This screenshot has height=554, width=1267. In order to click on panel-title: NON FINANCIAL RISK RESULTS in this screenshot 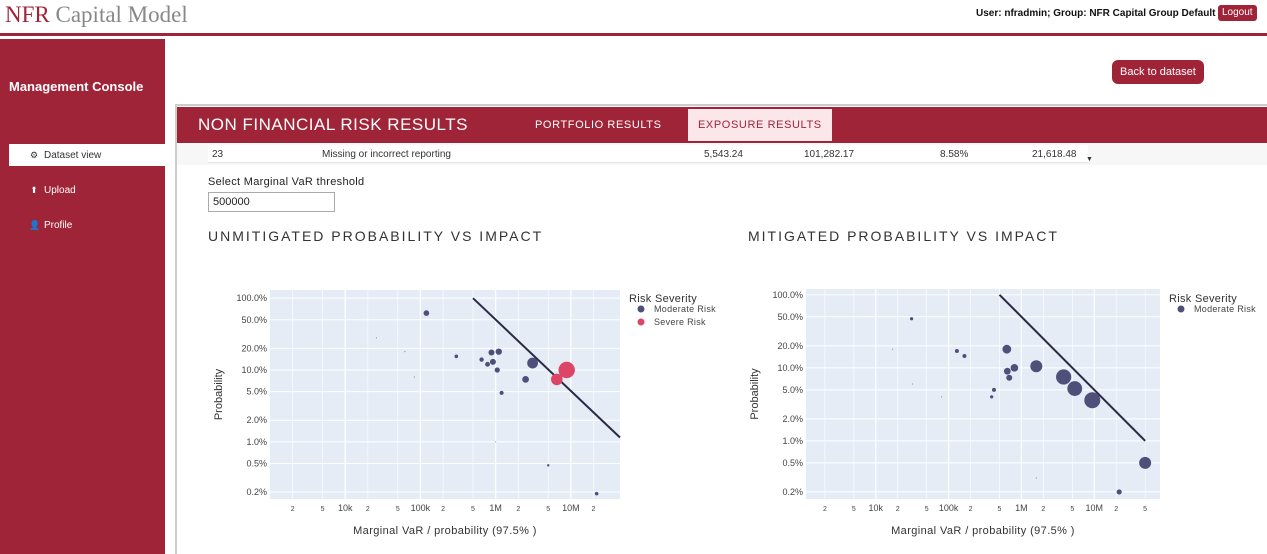, I will do `click(333, 124)`.